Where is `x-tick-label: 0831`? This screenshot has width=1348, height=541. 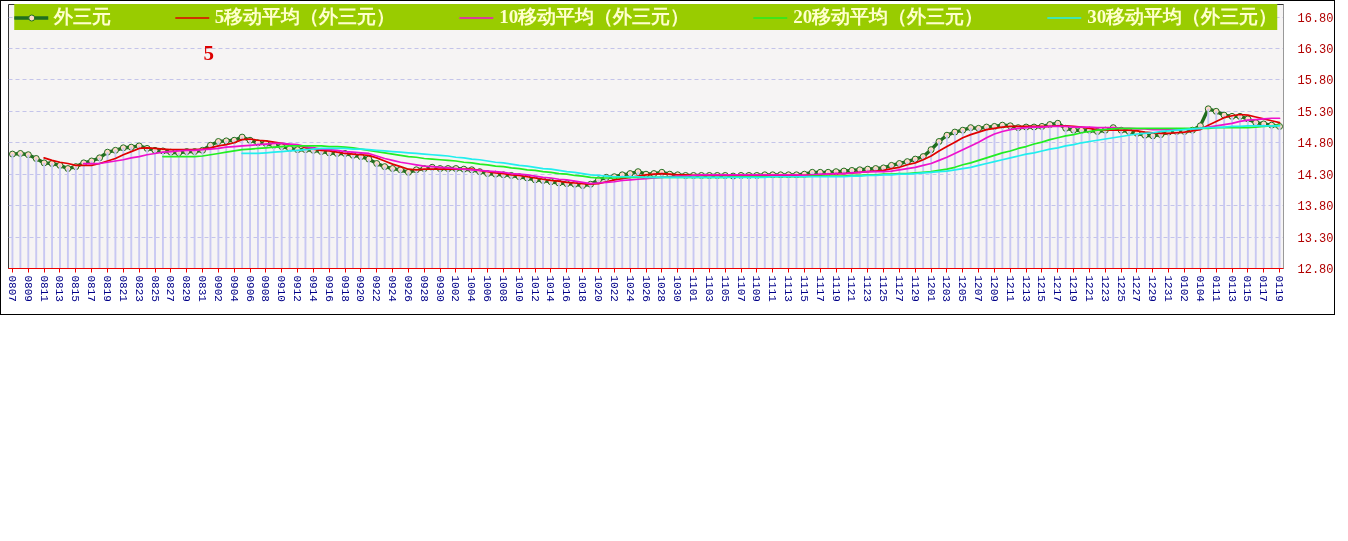
x-tick-label: 0831 is located at coordinates (202, 289).